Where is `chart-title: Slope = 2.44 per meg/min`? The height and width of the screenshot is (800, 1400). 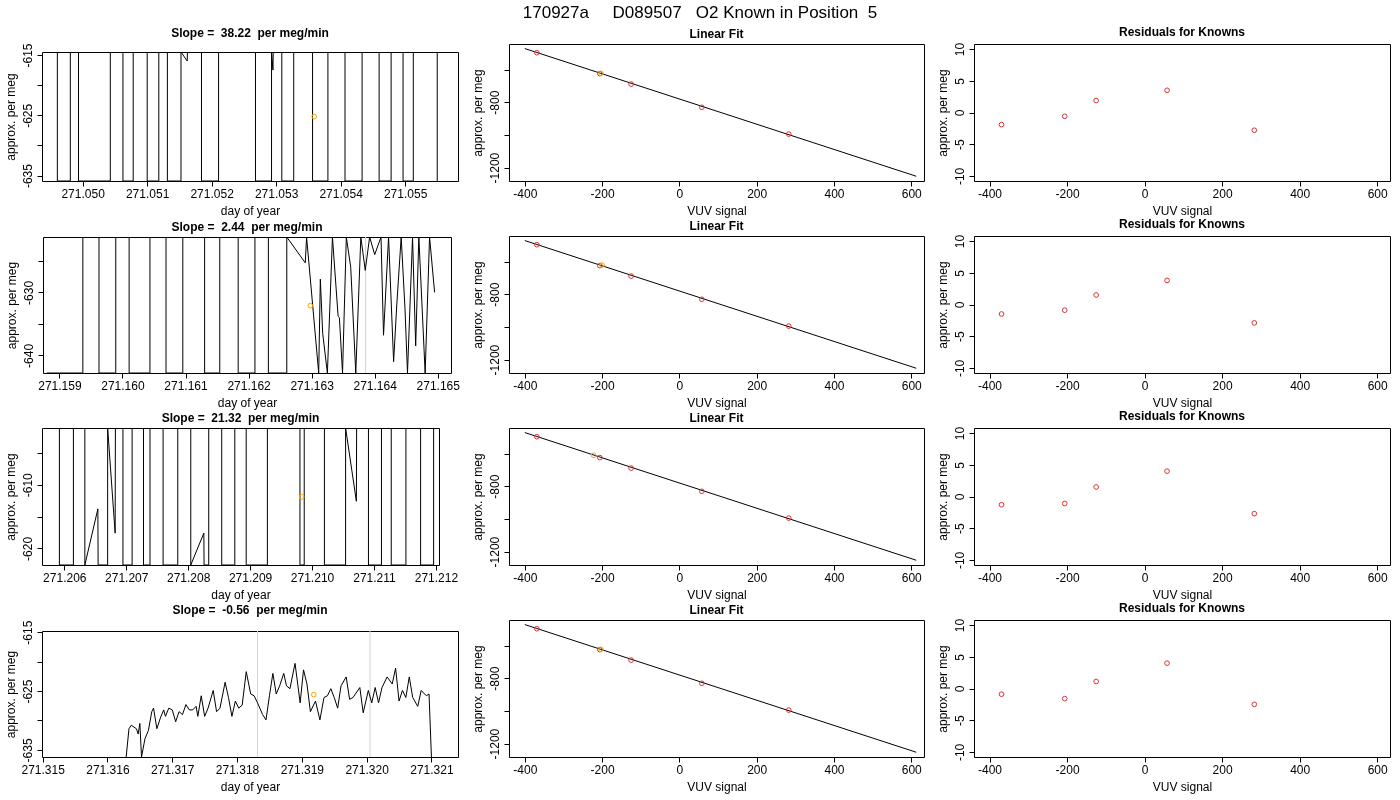
chart-title: Slope = 2.44 per meg/min is located at coordinates (247, 226).